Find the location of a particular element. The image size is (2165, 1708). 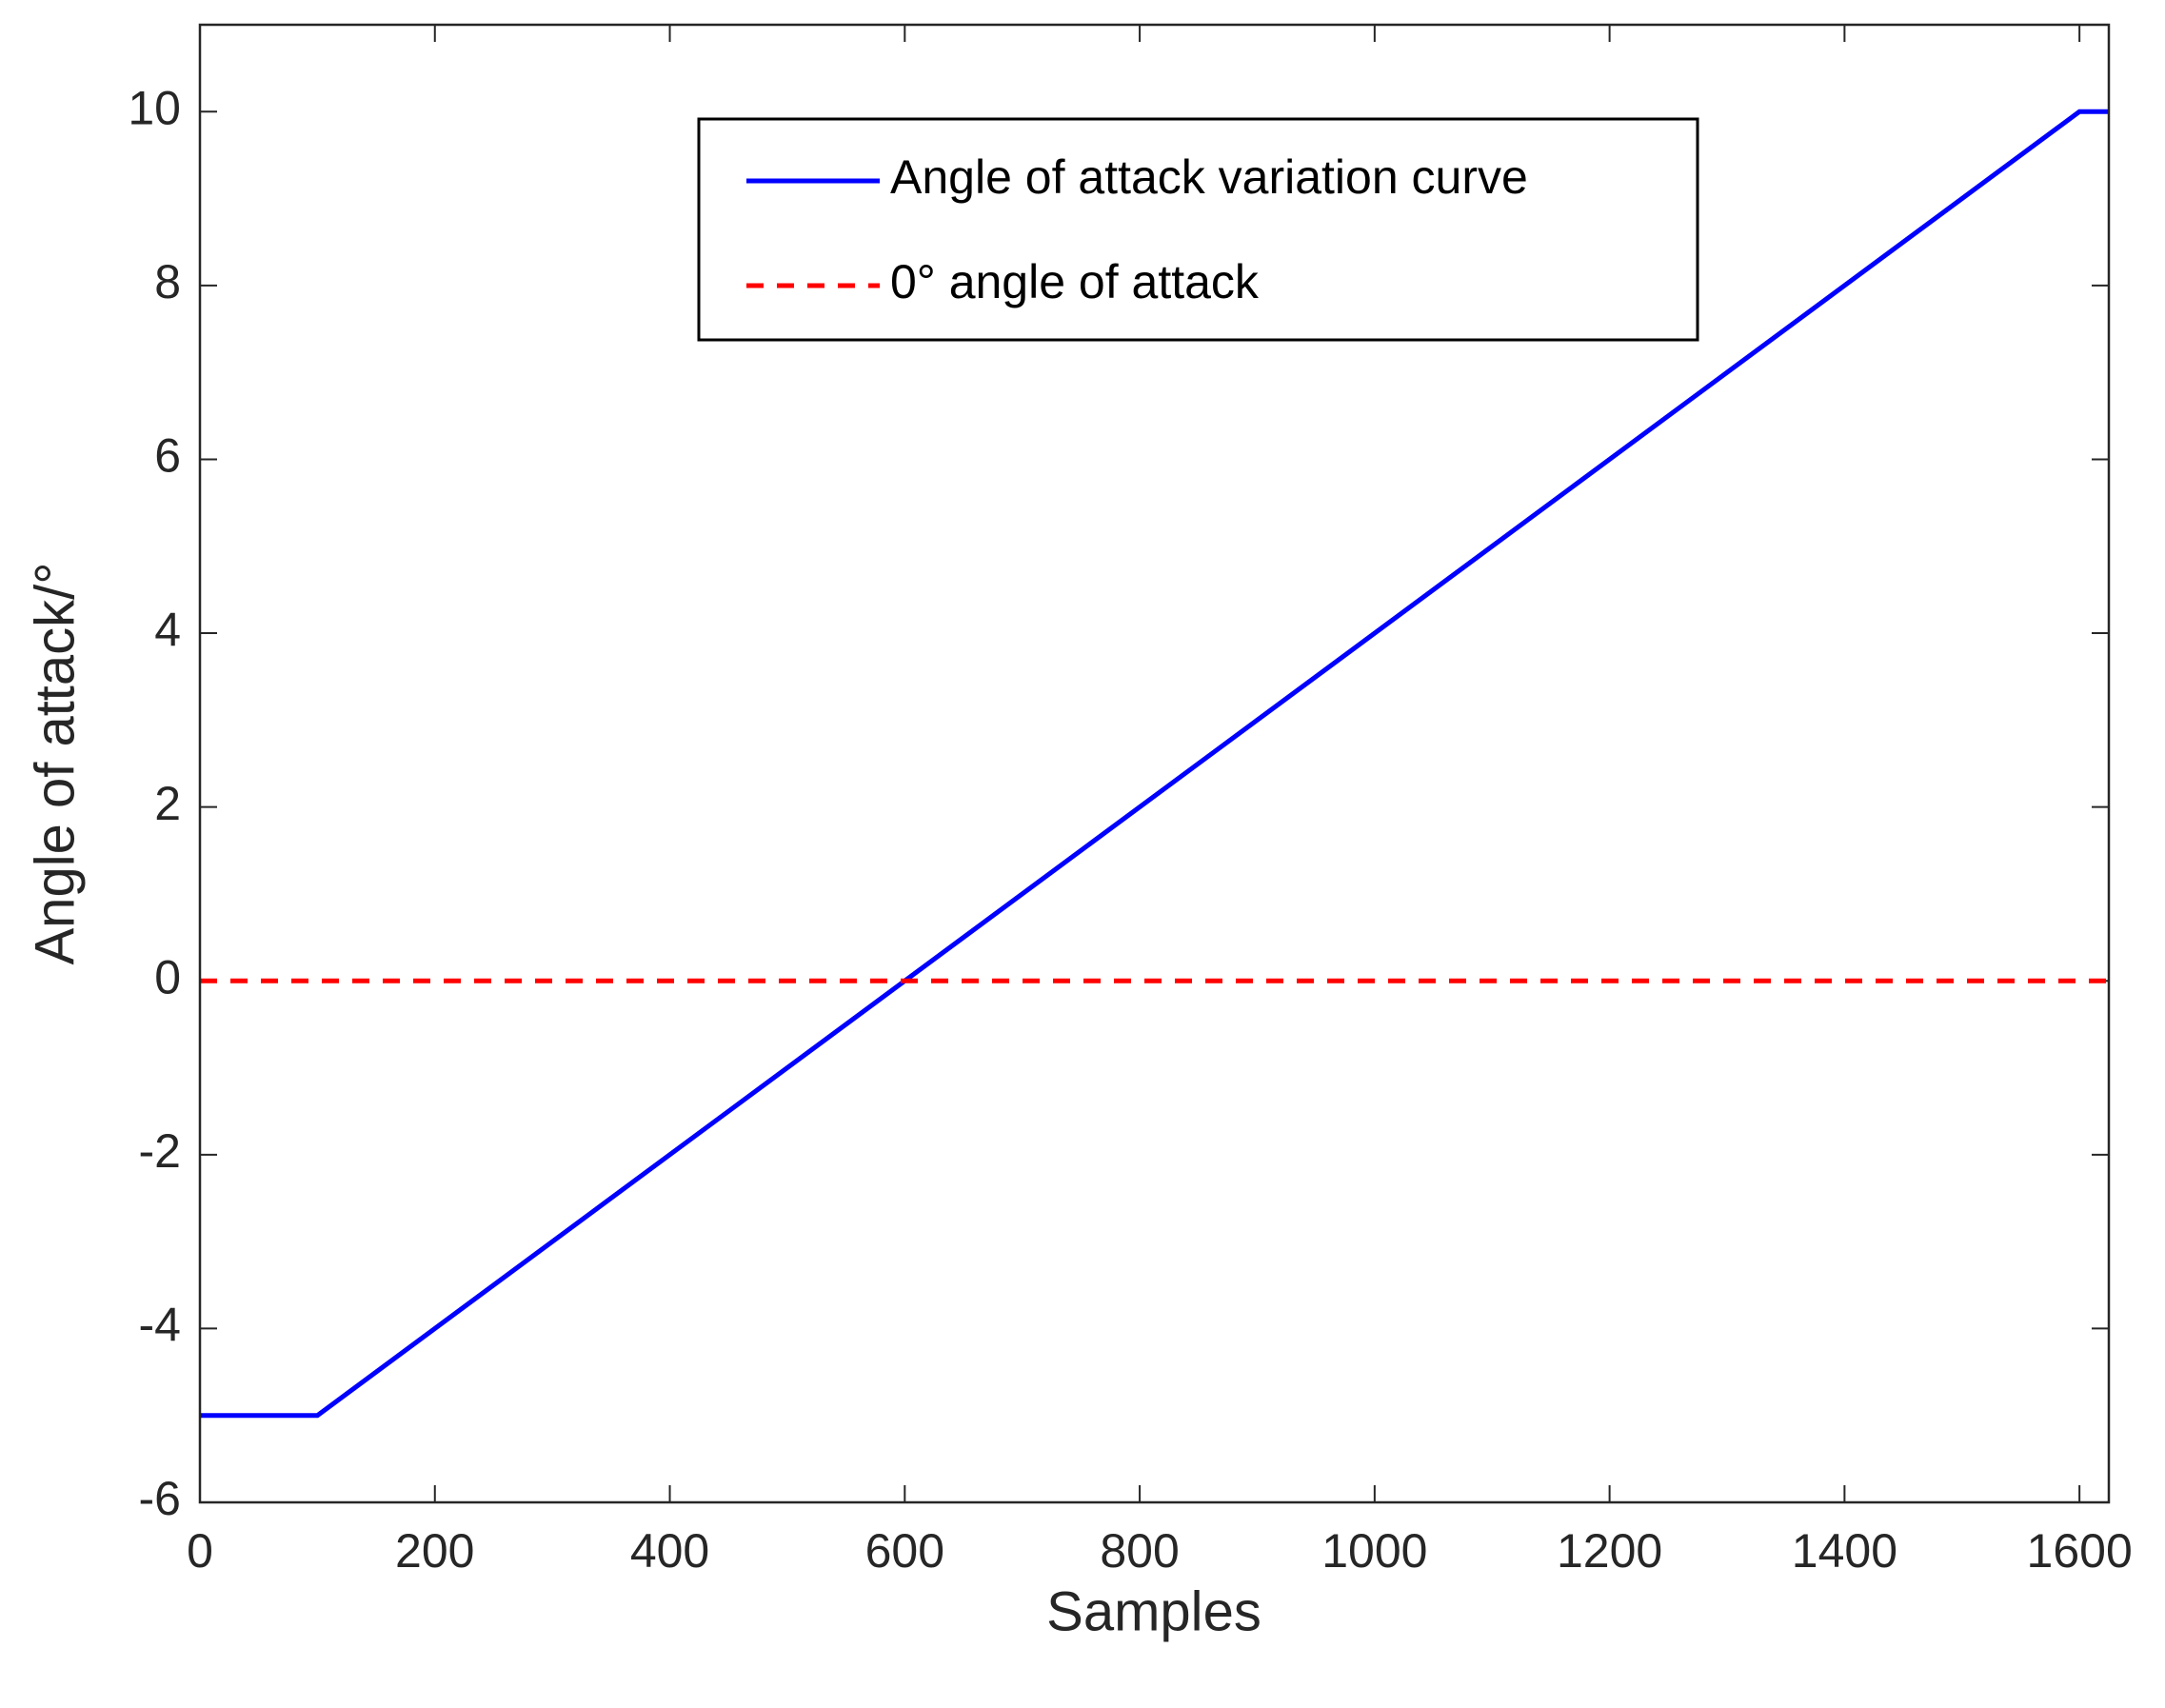

y-tick-label: -2 is located at coordinates (160, 1151).